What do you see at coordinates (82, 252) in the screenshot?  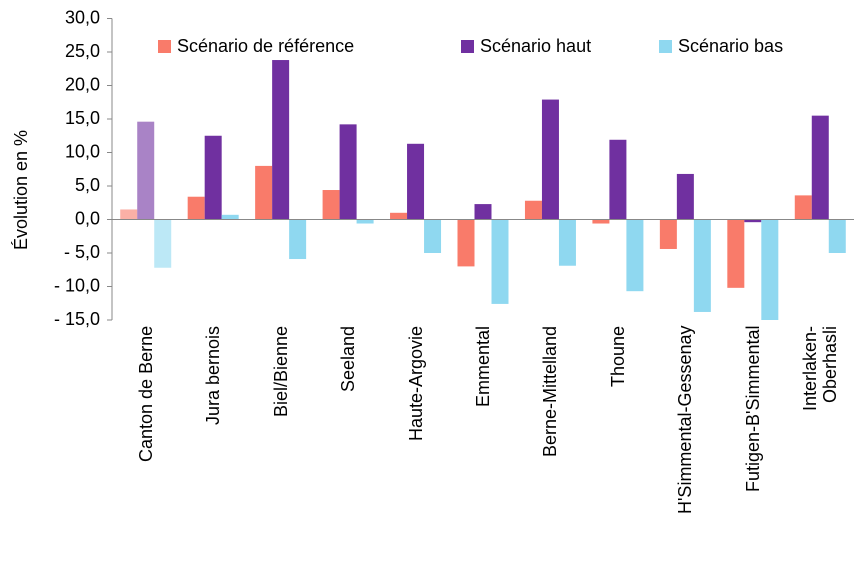 I see `y-tick-label: - 5,0` at bounding box center [82, 252].